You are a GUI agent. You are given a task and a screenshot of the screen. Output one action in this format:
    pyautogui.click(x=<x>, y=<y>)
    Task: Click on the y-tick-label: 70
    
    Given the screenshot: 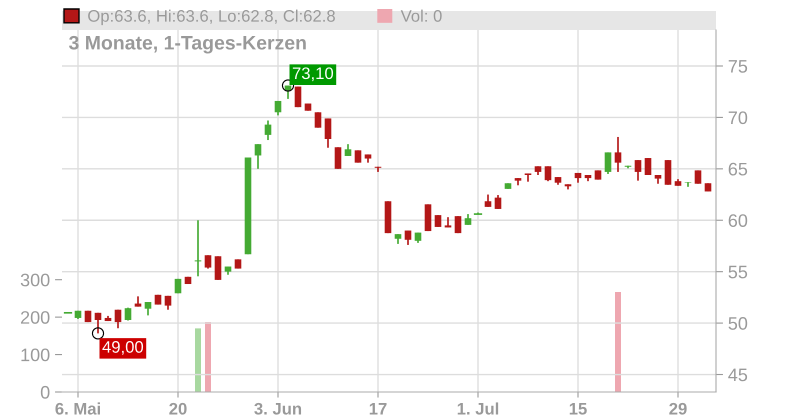 What is the action you would take?
    pyautogui.click(x=738, y=117)
    